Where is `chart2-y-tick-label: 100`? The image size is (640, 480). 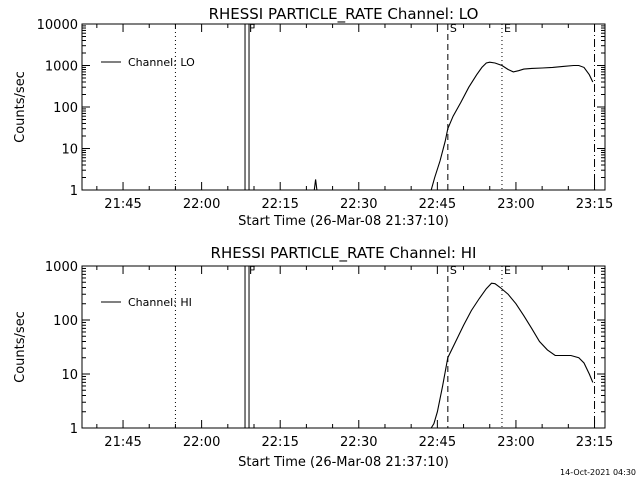 chart2-y-tick-label: 100 is located at coordinates (65, 321).